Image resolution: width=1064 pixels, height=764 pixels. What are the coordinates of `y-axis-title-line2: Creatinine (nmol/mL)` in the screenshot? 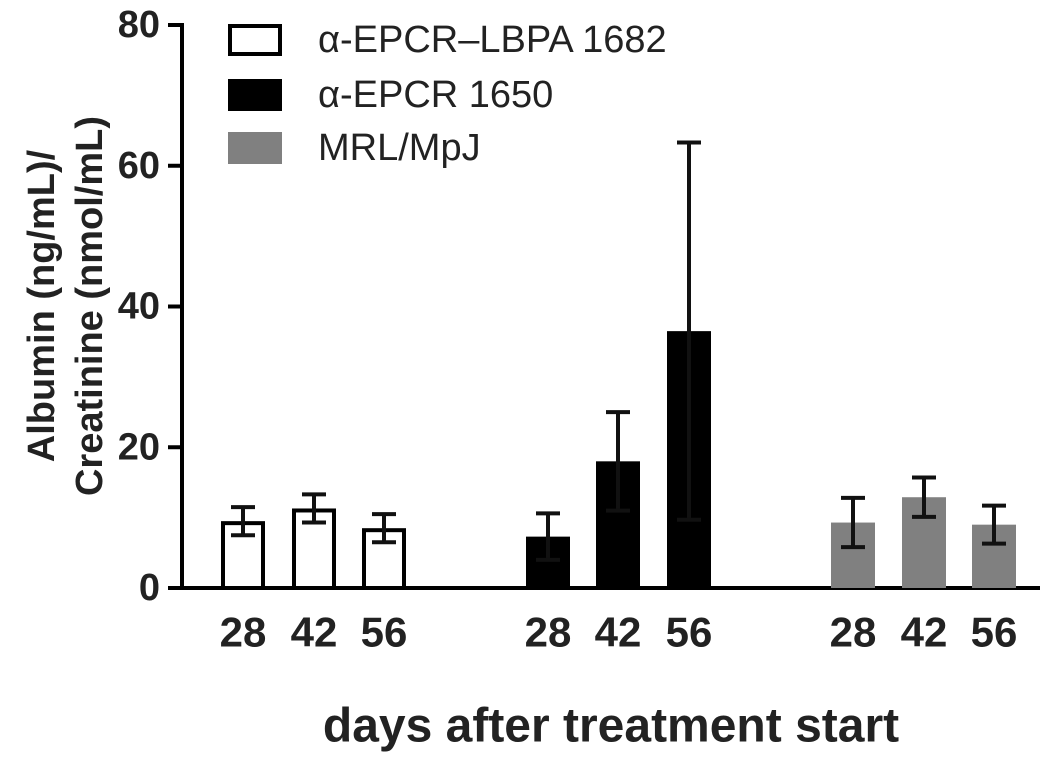 It's located at (90, 306).